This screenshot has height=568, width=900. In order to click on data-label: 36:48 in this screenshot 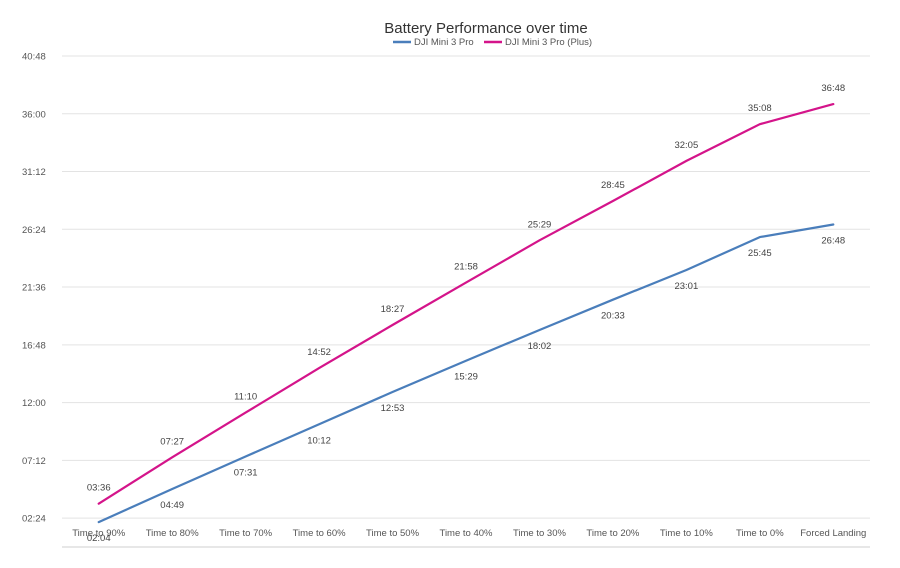, I will do `click(833, 88)`.